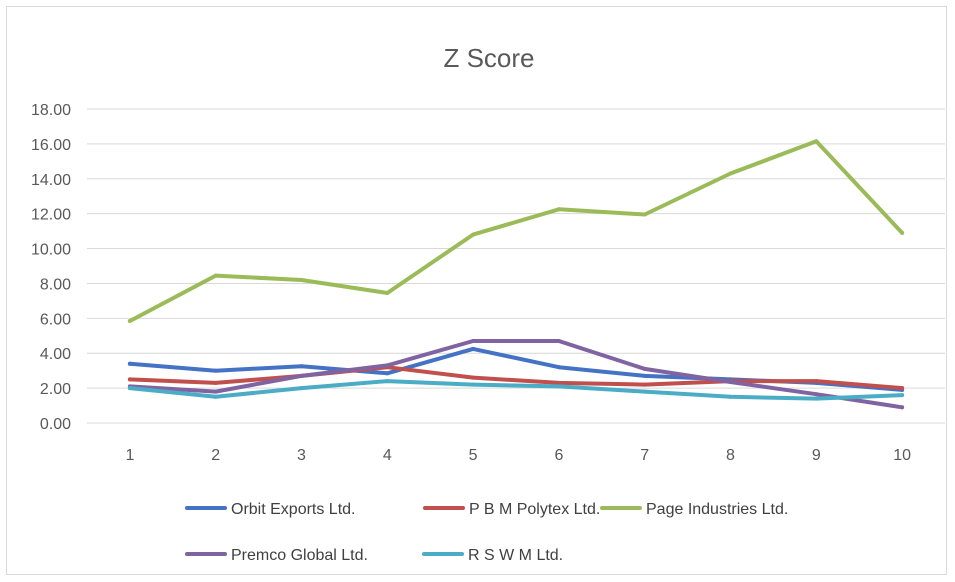 This screenshot has height=582, width=955. I want to click on x-tick-label: 5, so click(473, 455).